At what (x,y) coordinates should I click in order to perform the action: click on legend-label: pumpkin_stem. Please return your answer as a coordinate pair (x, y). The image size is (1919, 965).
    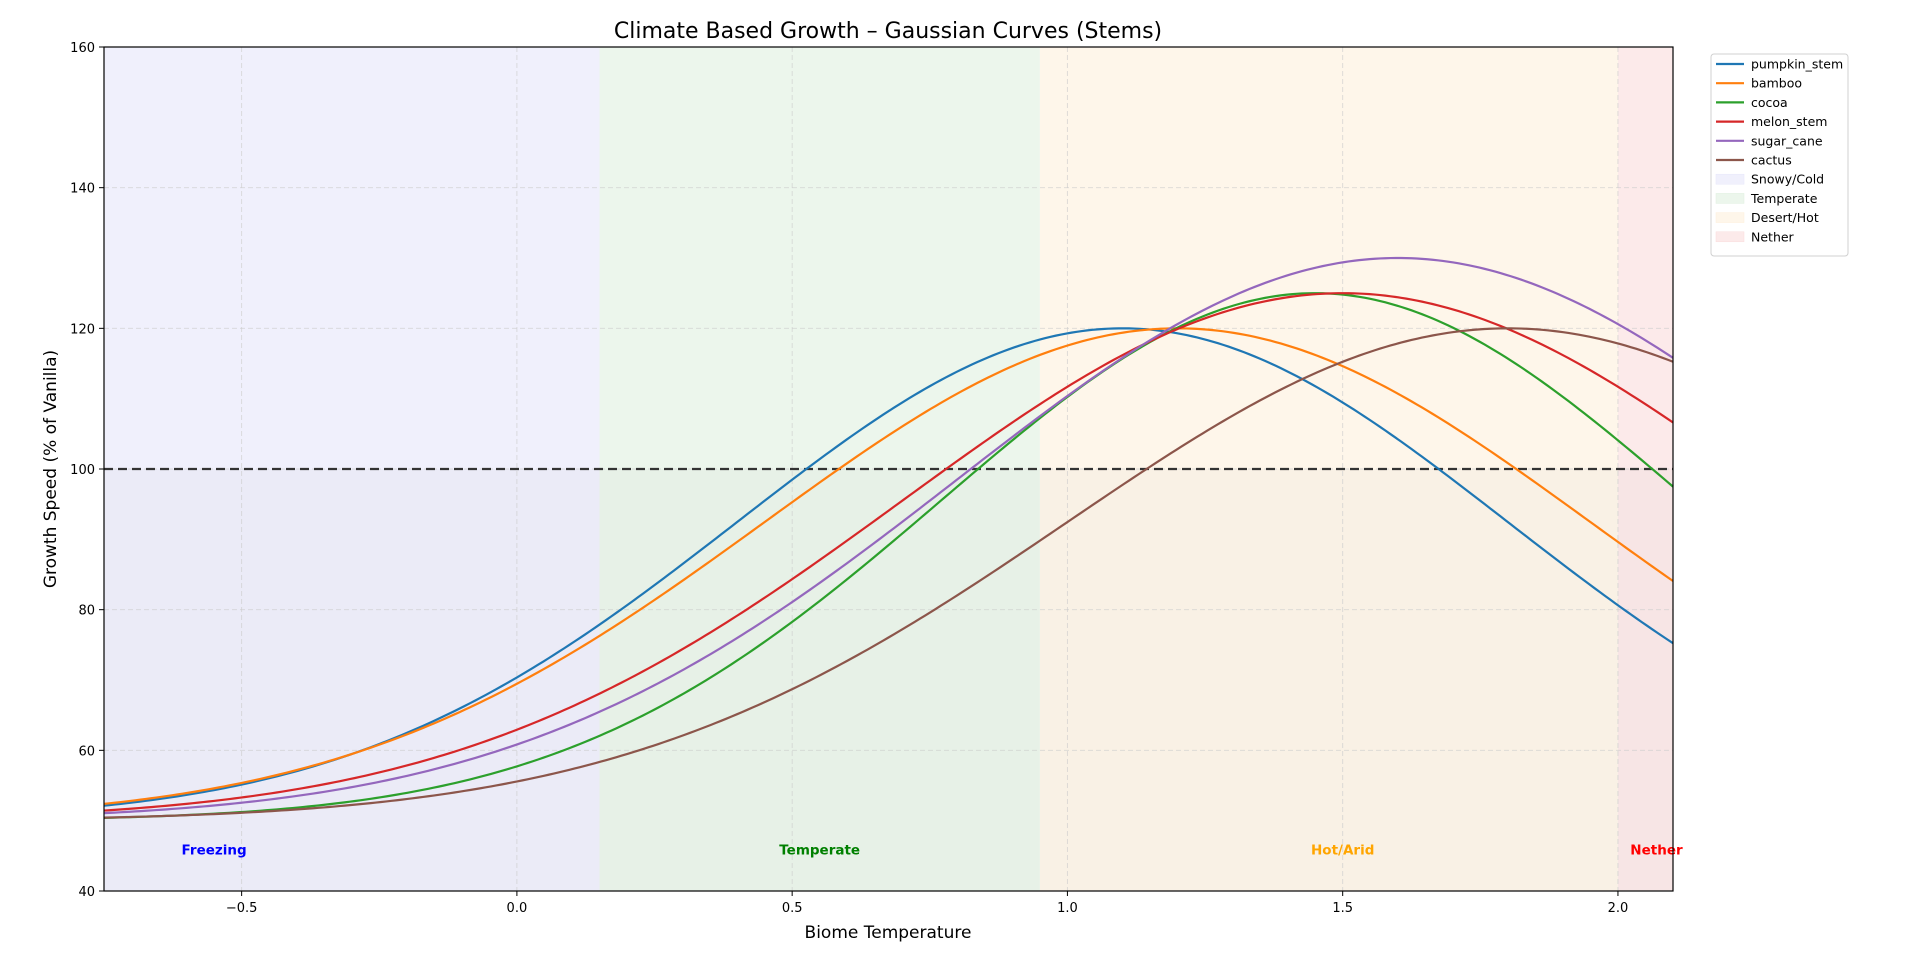
    Looking at the image, I should click on (1797, 64).